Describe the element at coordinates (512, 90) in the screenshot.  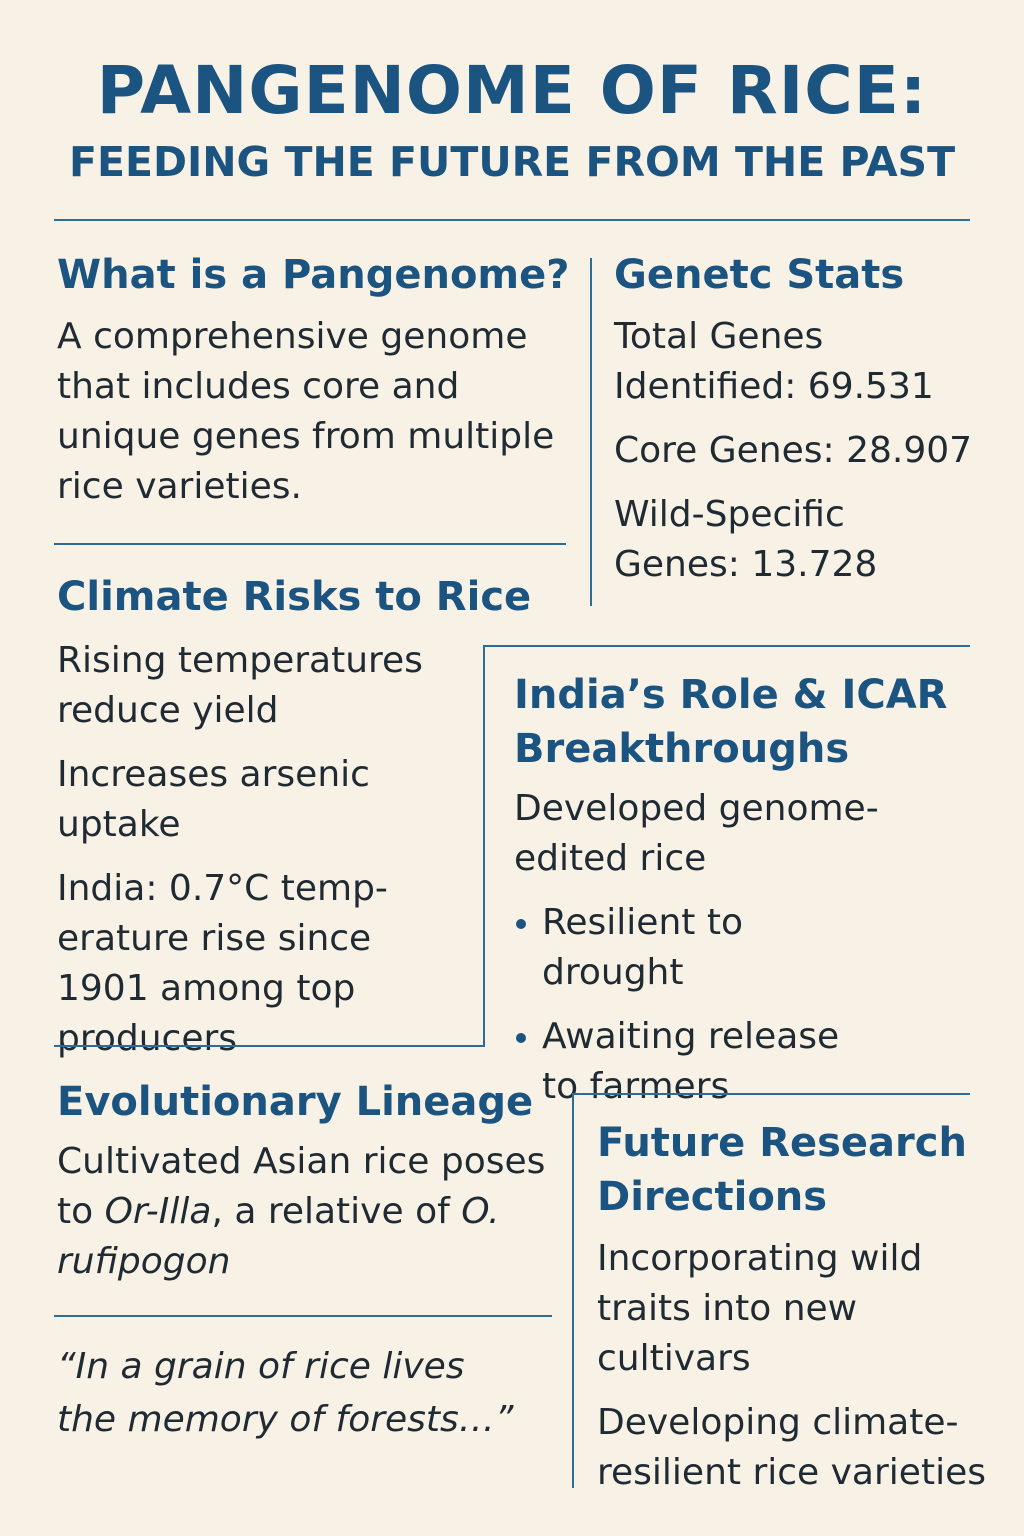
I see `page-title: PANGENOME OF RICE:` at that location.